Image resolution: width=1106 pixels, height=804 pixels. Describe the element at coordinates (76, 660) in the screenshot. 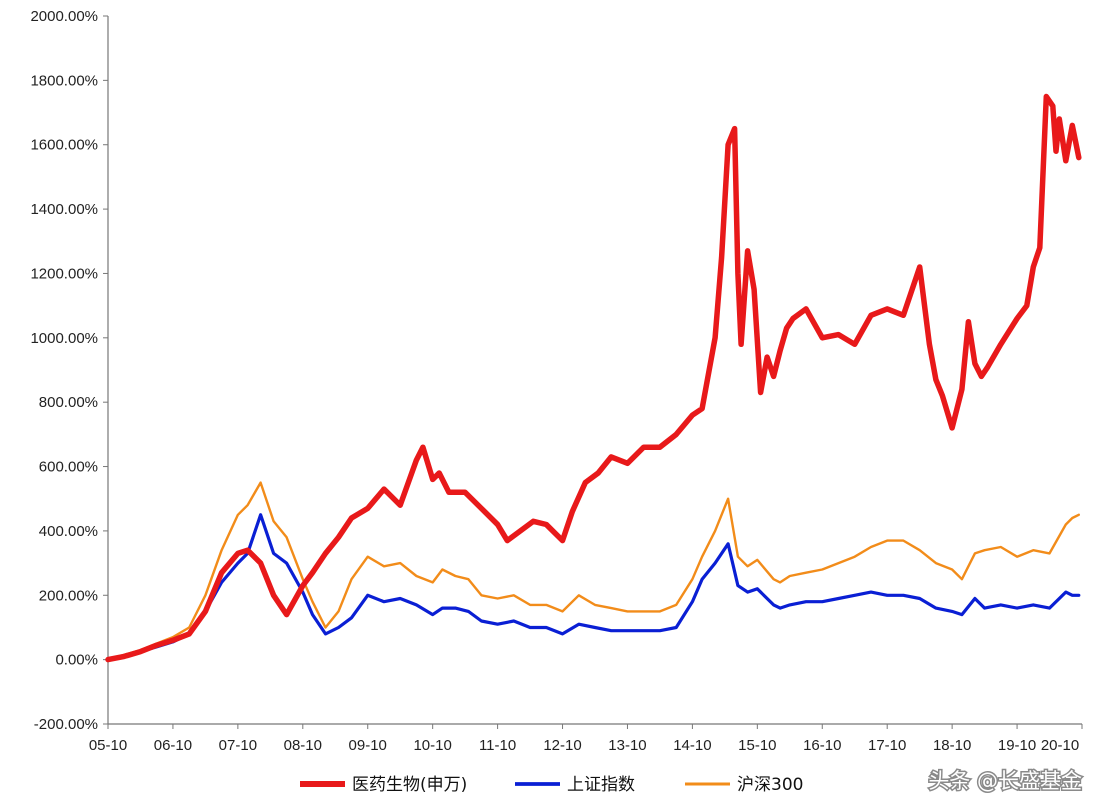

I see `y-tick-label: 0.00%` at that location.